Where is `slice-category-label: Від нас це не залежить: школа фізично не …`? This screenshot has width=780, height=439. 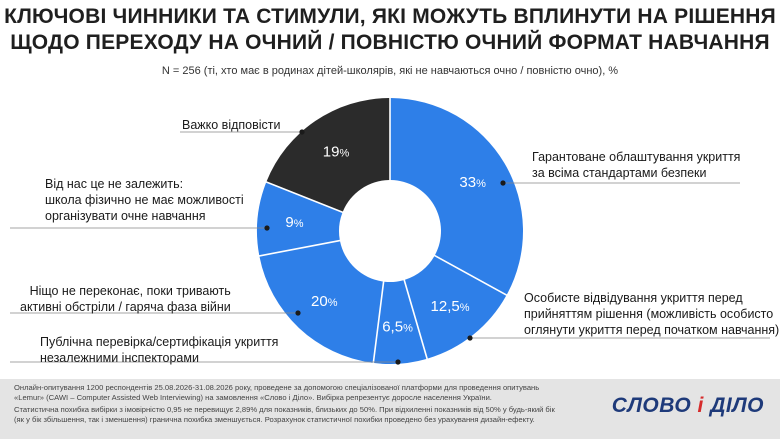
slice-category-label: Від нас це не залежить: школа фізично не … is located at coordinates (144, 200).